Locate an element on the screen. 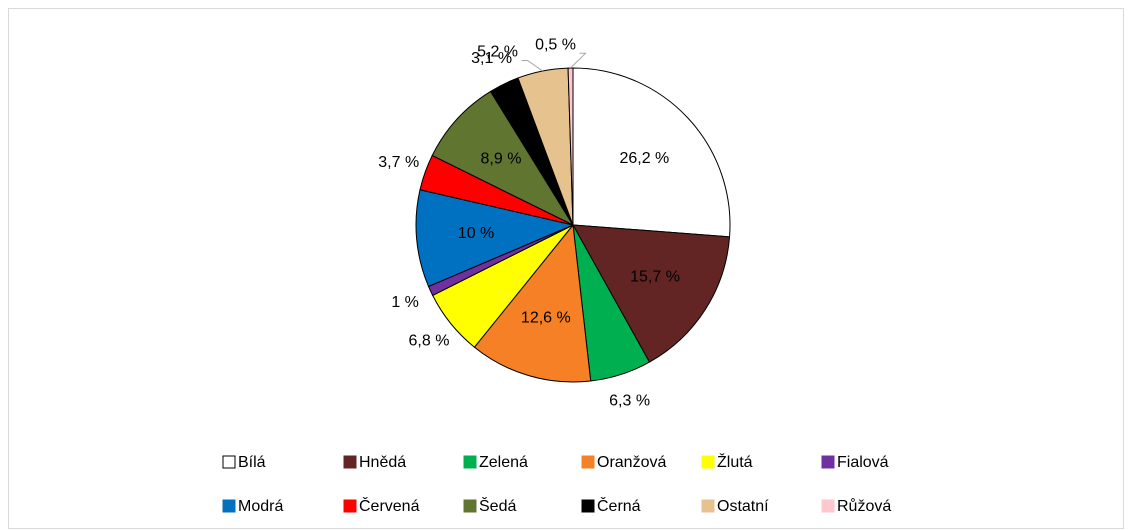 Image resolution: width=1130 pixels, height=530 pixels. data-label: 1 % is located at coordinates (405, 302).